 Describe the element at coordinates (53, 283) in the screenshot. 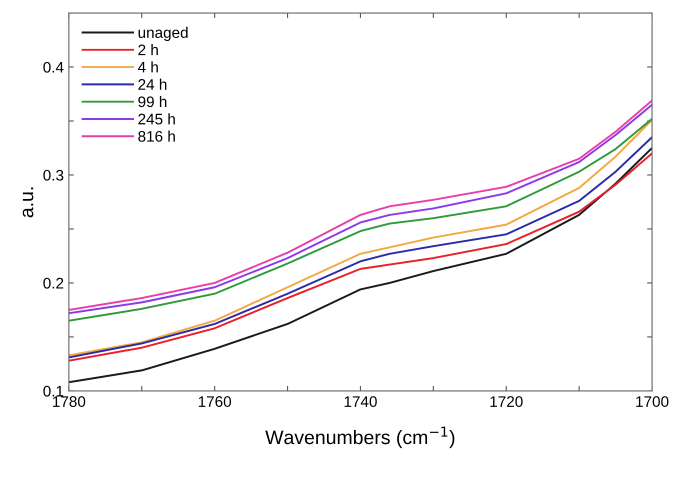

I see `y-tick-label: 0.2` at that location.